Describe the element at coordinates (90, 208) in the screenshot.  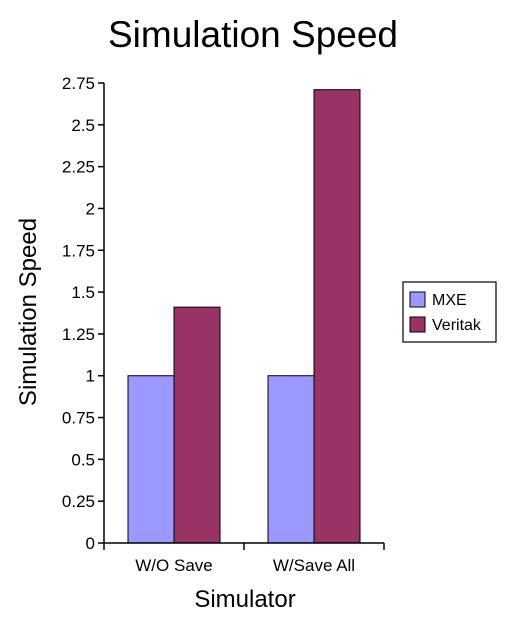
I see `y-tick-label: 2` at that location.